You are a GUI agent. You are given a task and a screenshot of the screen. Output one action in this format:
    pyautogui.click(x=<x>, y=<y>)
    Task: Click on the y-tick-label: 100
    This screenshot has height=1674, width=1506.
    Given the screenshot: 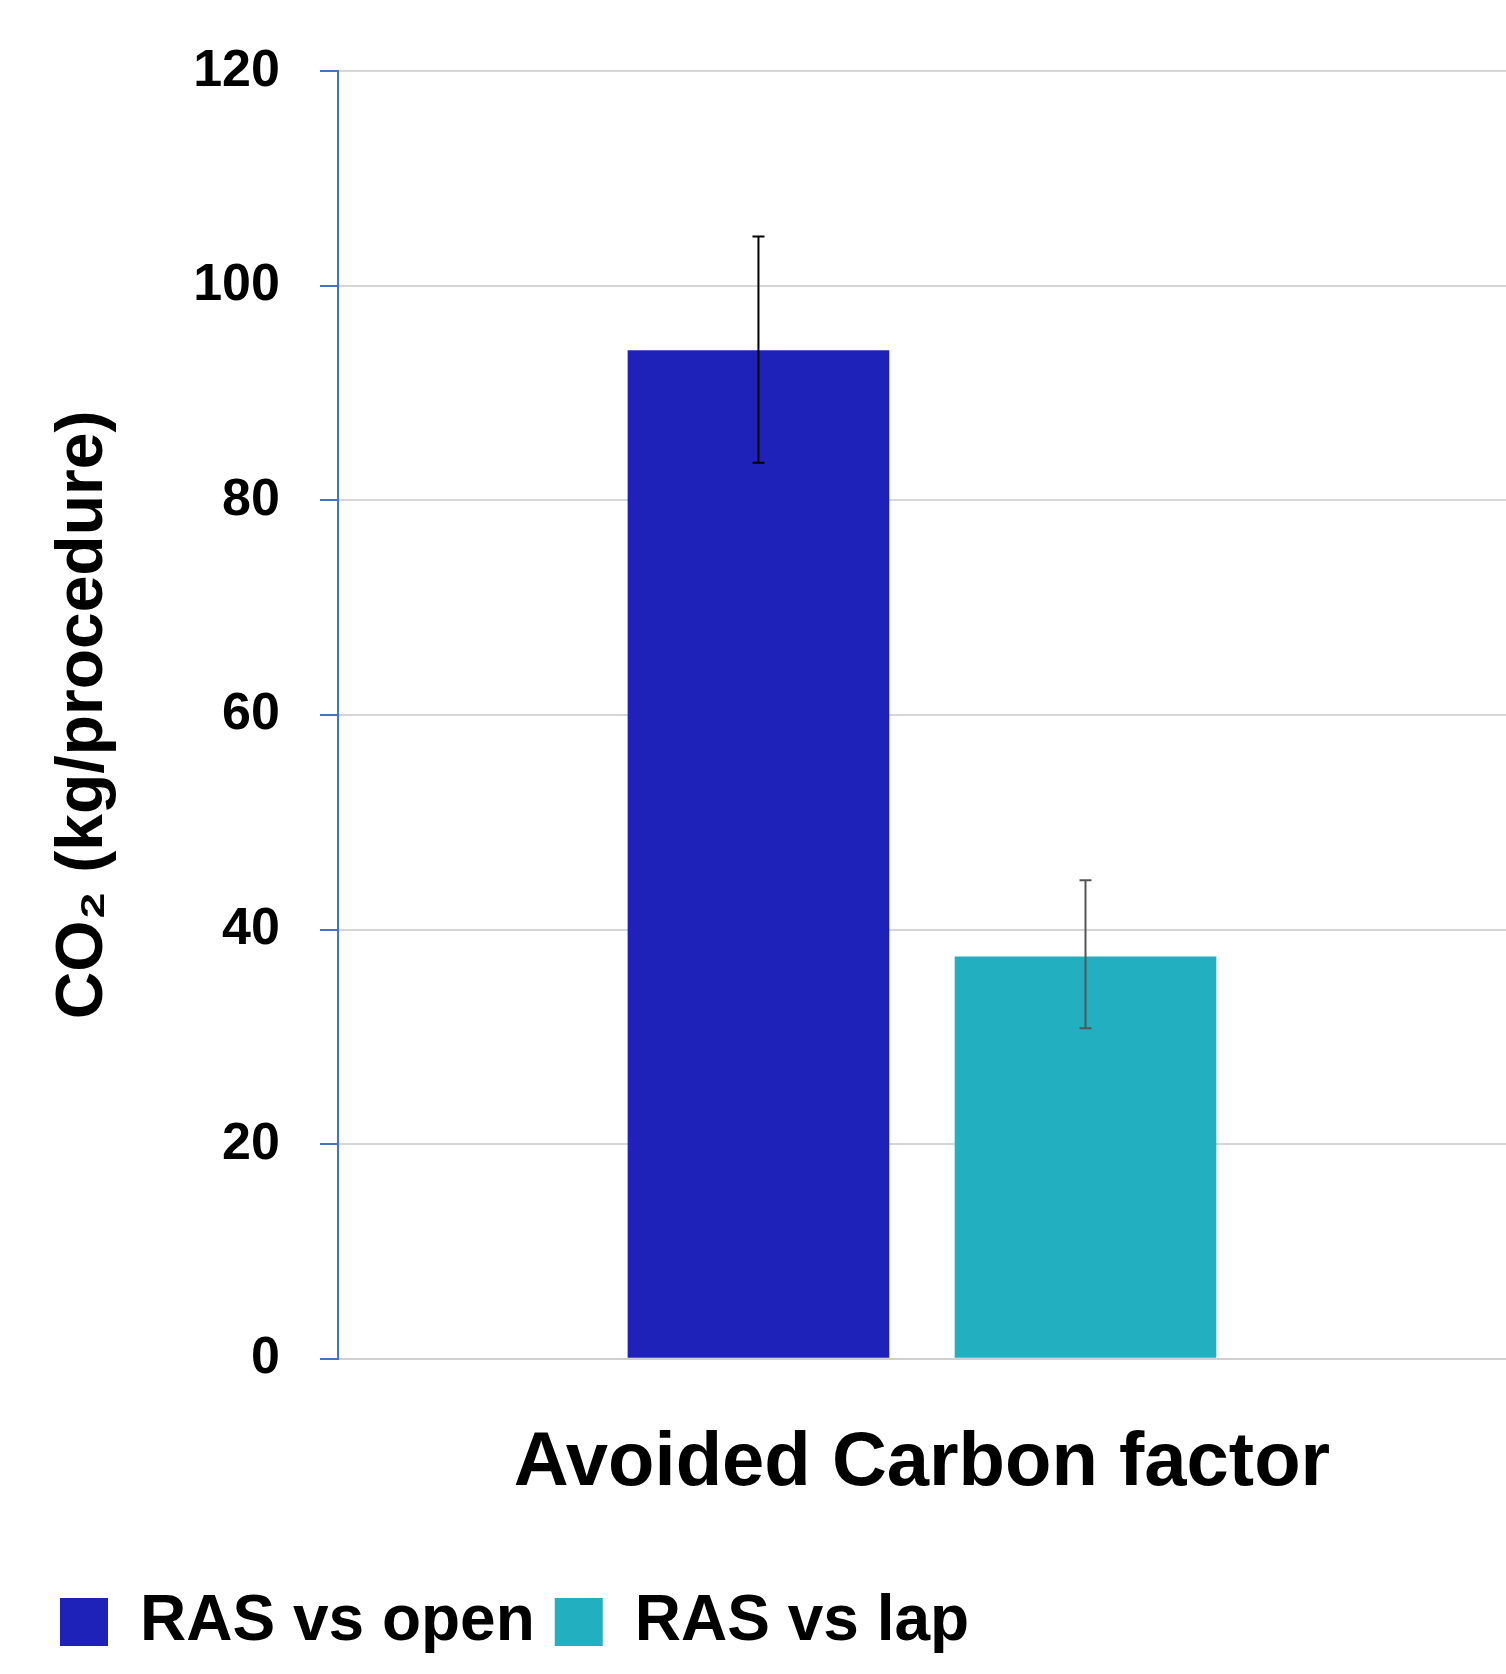 What is the action you would take?
    pyautogui.click(x=236, y=282)
    